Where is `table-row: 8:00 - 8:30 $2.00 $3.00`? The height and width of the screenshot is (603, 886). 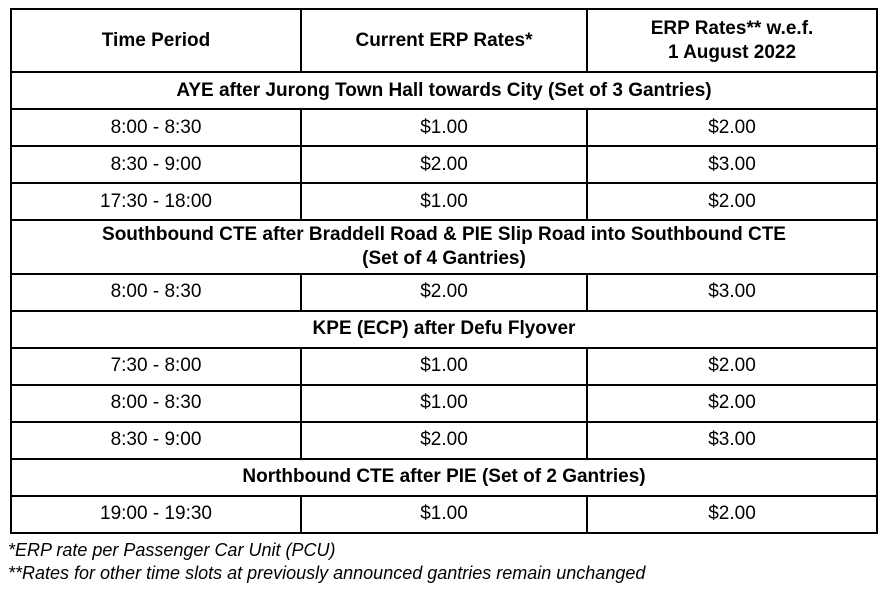 table-row: 8:00 - 8:30 $2.00 $3.00 is located at coordinates (444, 292).